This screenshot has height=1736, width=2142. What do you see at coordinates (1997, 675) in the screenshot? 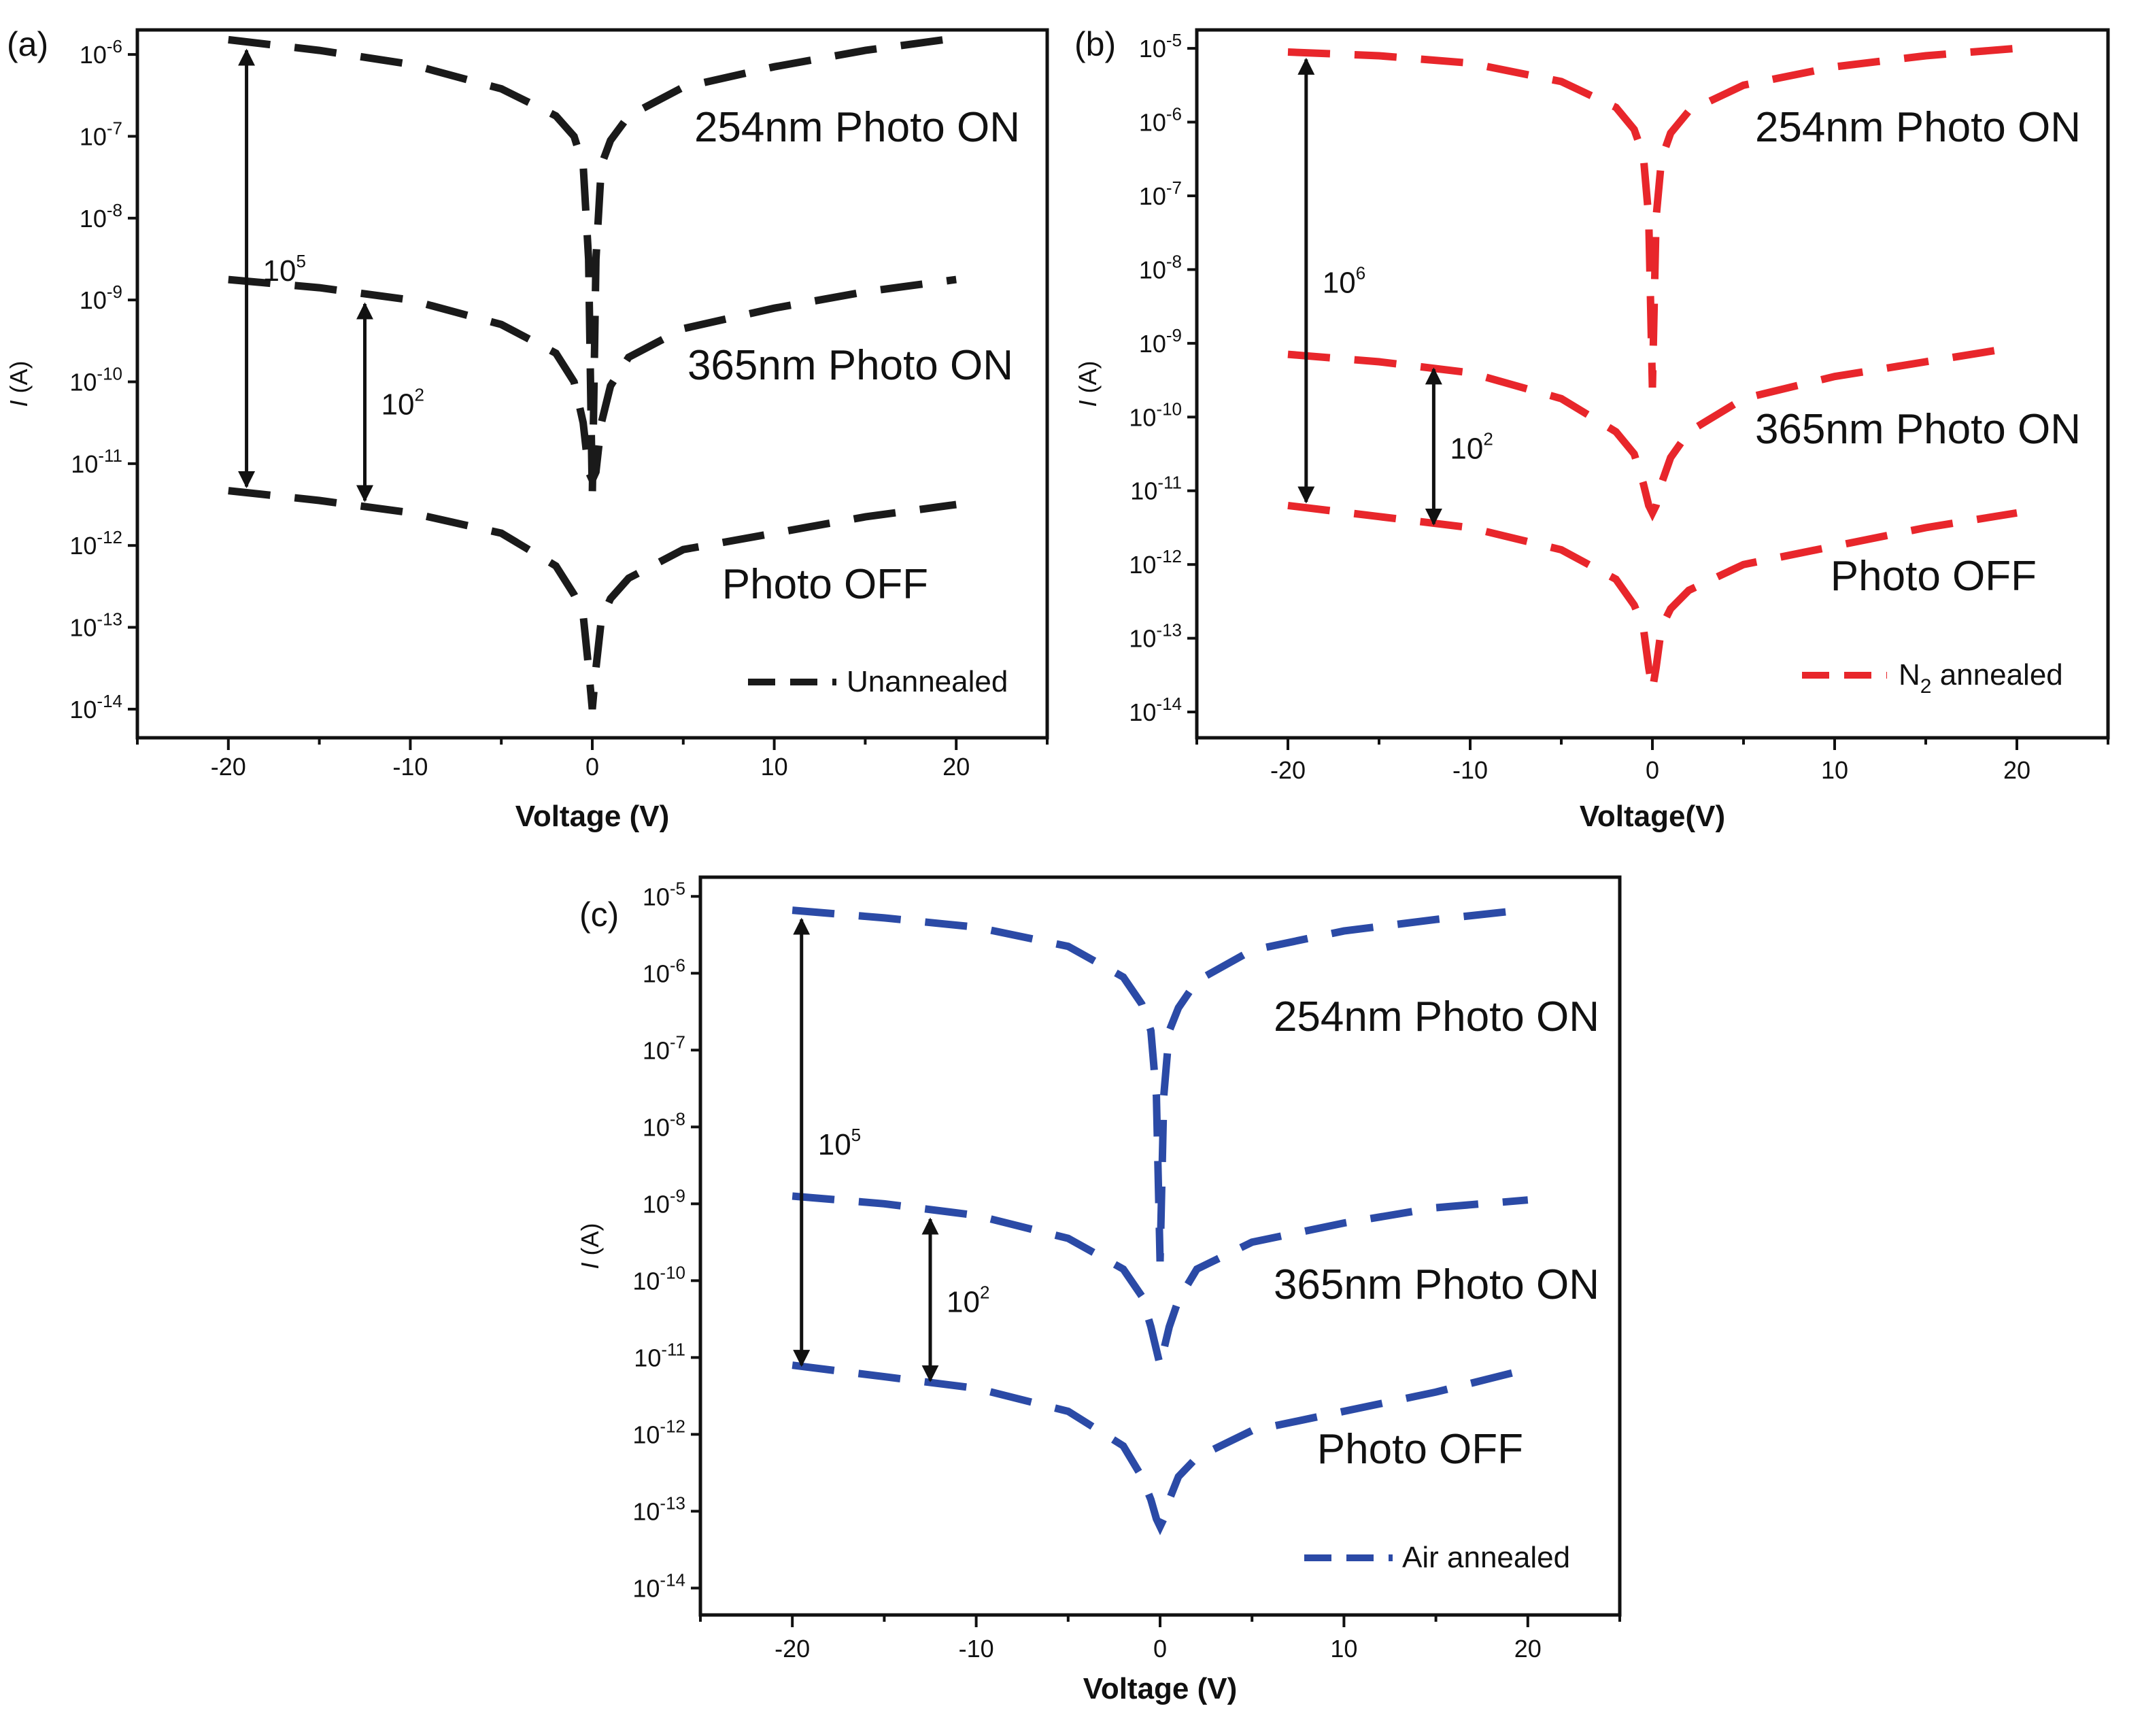
I see `legend-text-suffix: annealed` at bounding box center [1997, 675].